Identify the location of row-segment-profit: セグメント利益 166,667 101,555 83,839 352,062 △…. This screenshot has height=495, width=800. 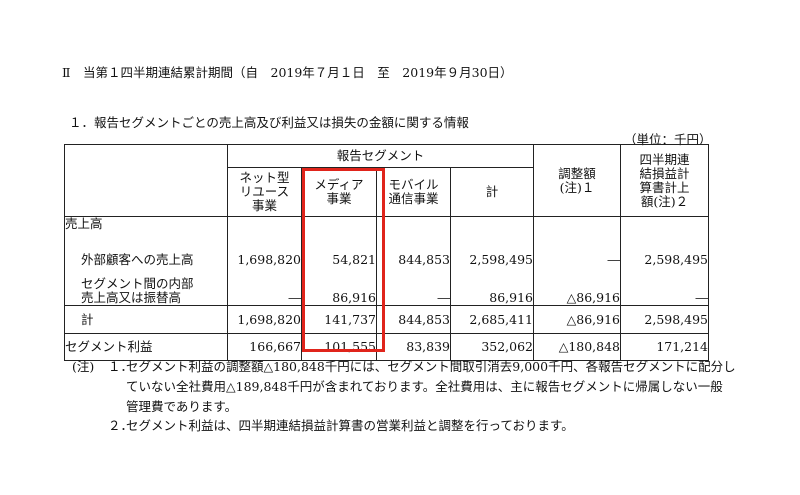
(387, 347).